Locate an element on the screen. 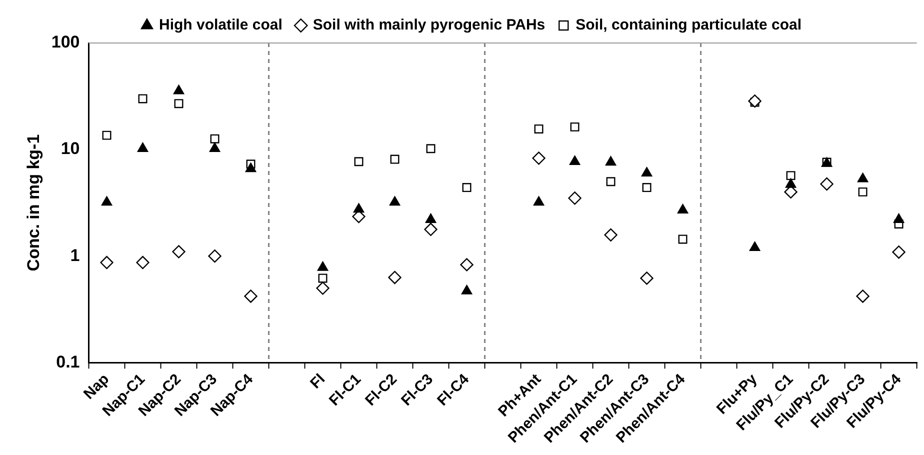 The image size is (924, 455). y-axis-title: Conc. in mg kg-1 is located at coordinates (33, 203).